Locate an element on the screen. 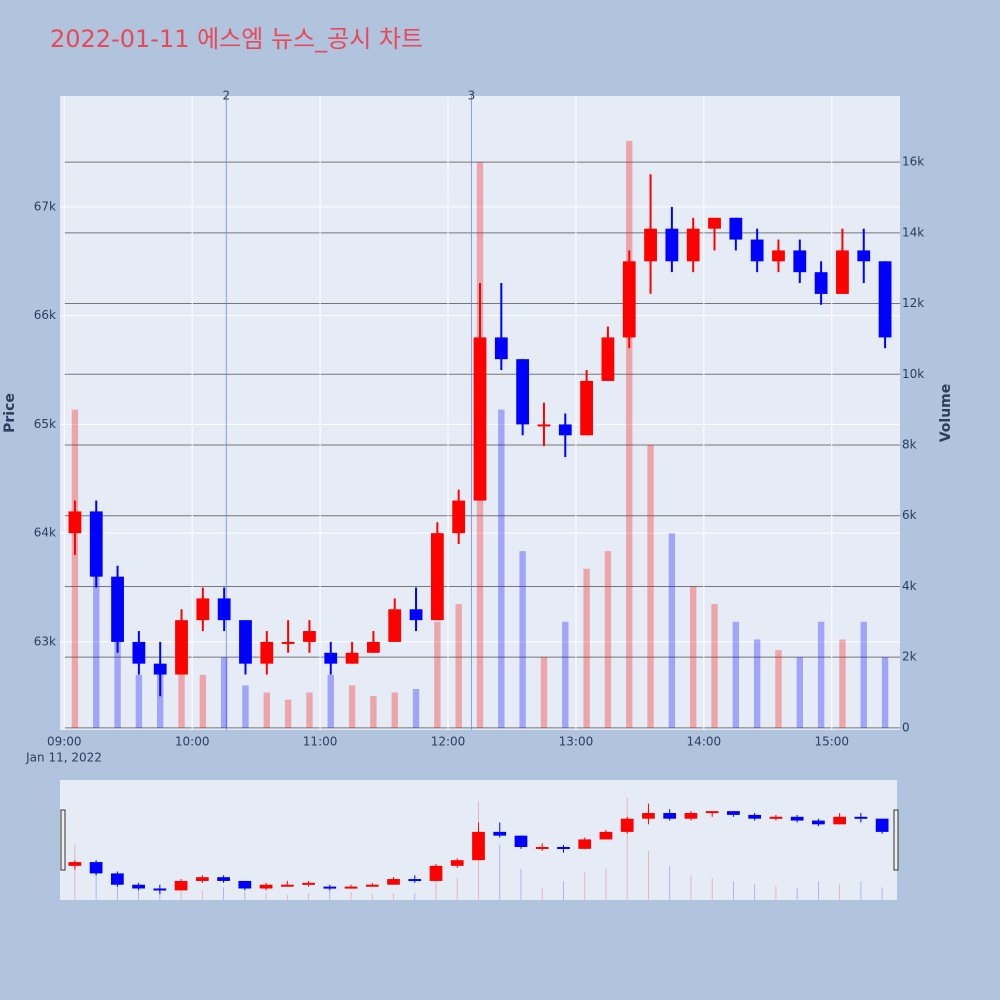 Image resolution: width=1000 pixels, height=1000 pixels. y2-axis-title: Volume is located at coordinates (946, 413).